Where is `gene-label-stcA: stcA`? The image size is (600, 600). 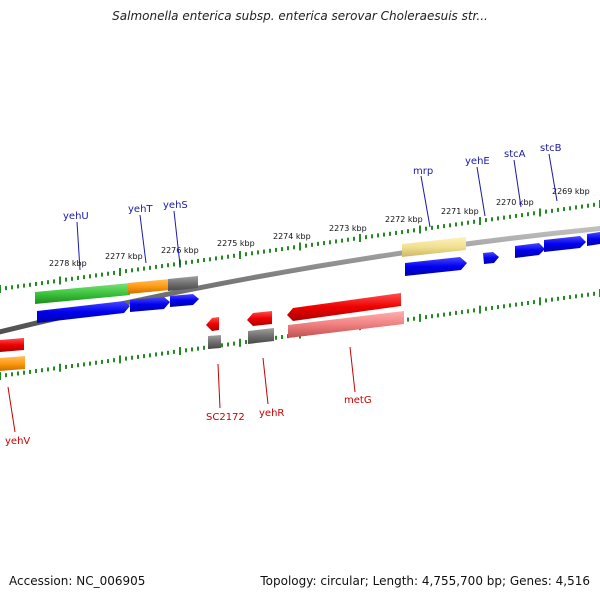
gene-label-stcA: stcA is located at coordinates (515, 154).